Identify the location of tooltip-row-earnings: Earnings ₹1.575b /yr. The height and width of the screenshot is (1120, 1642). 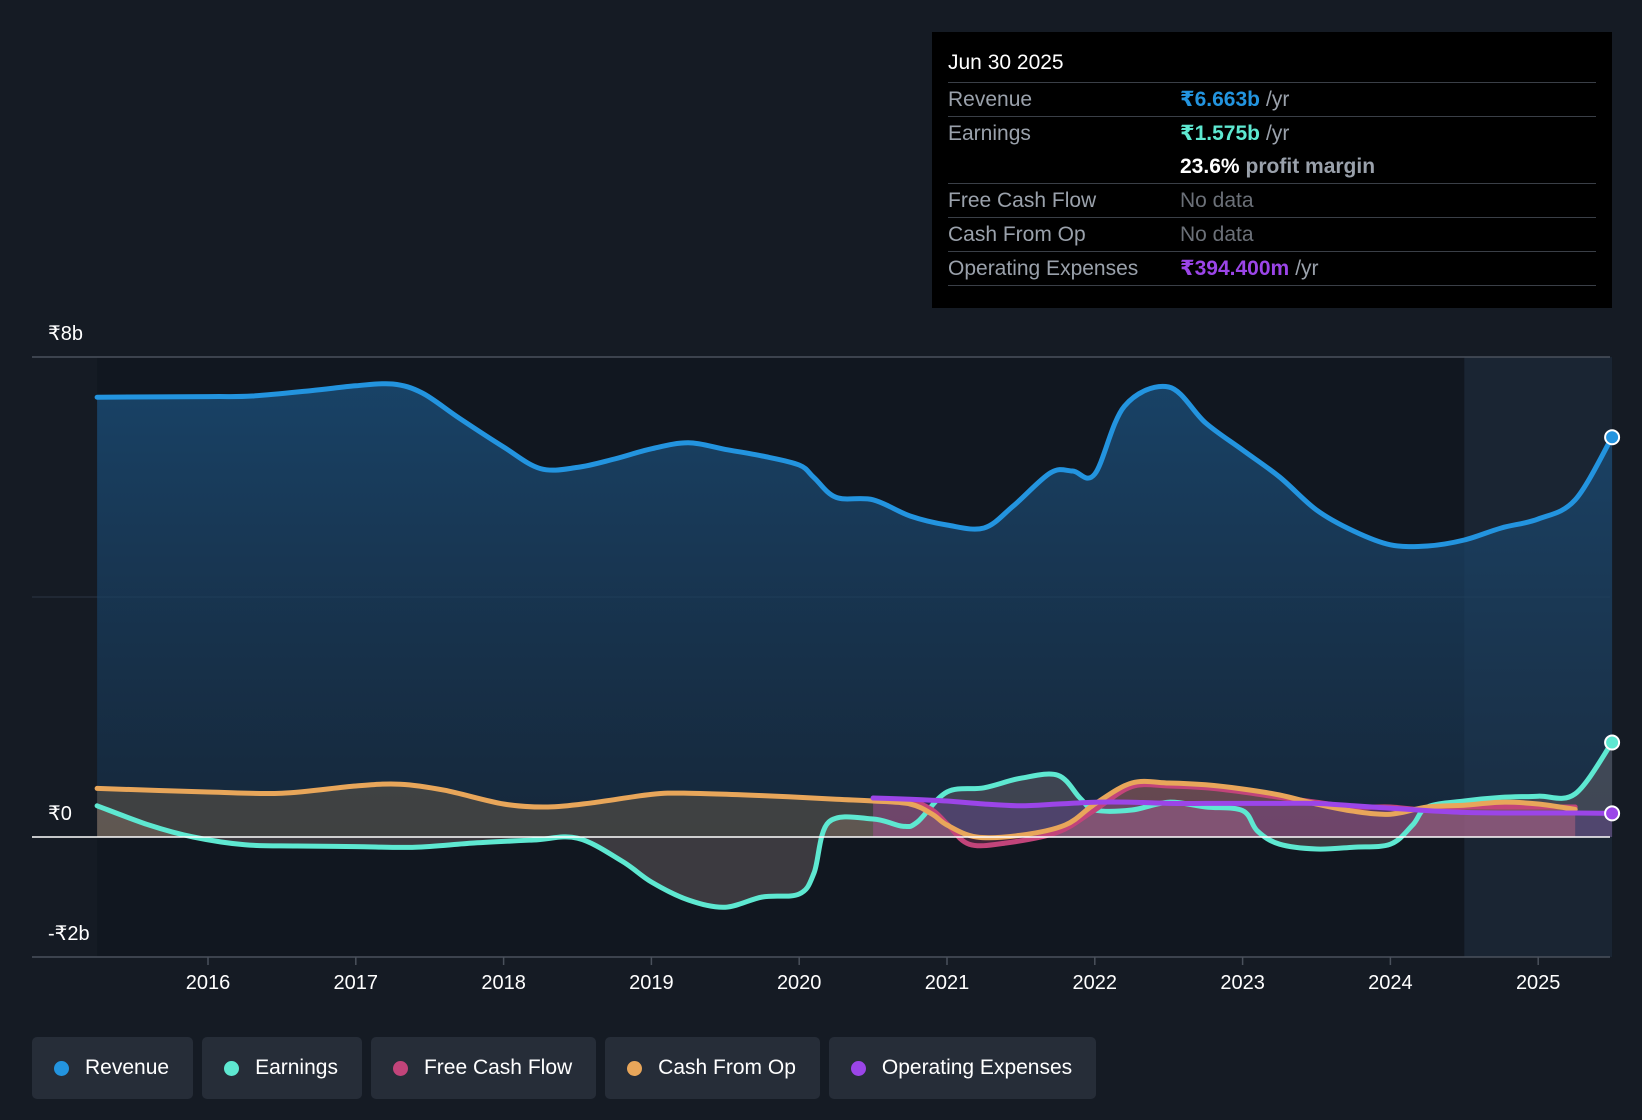
(1272, 133).